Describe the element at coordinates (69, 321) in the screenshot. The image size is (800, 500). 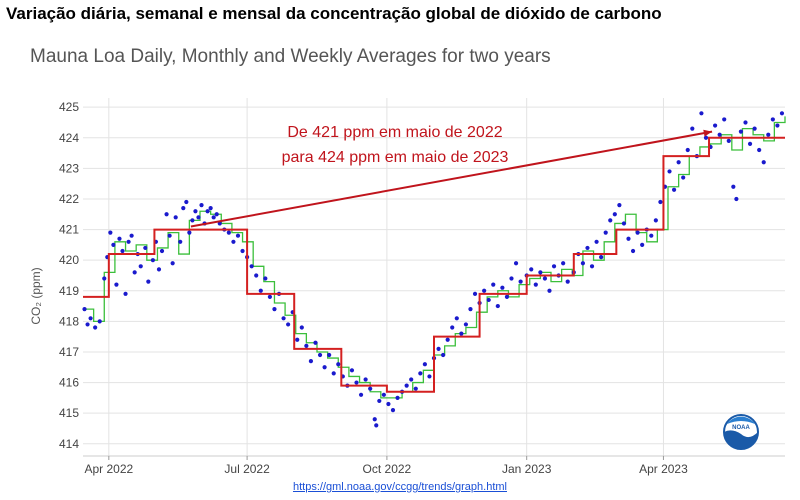
I see `y-tick-label: 418` at that location.